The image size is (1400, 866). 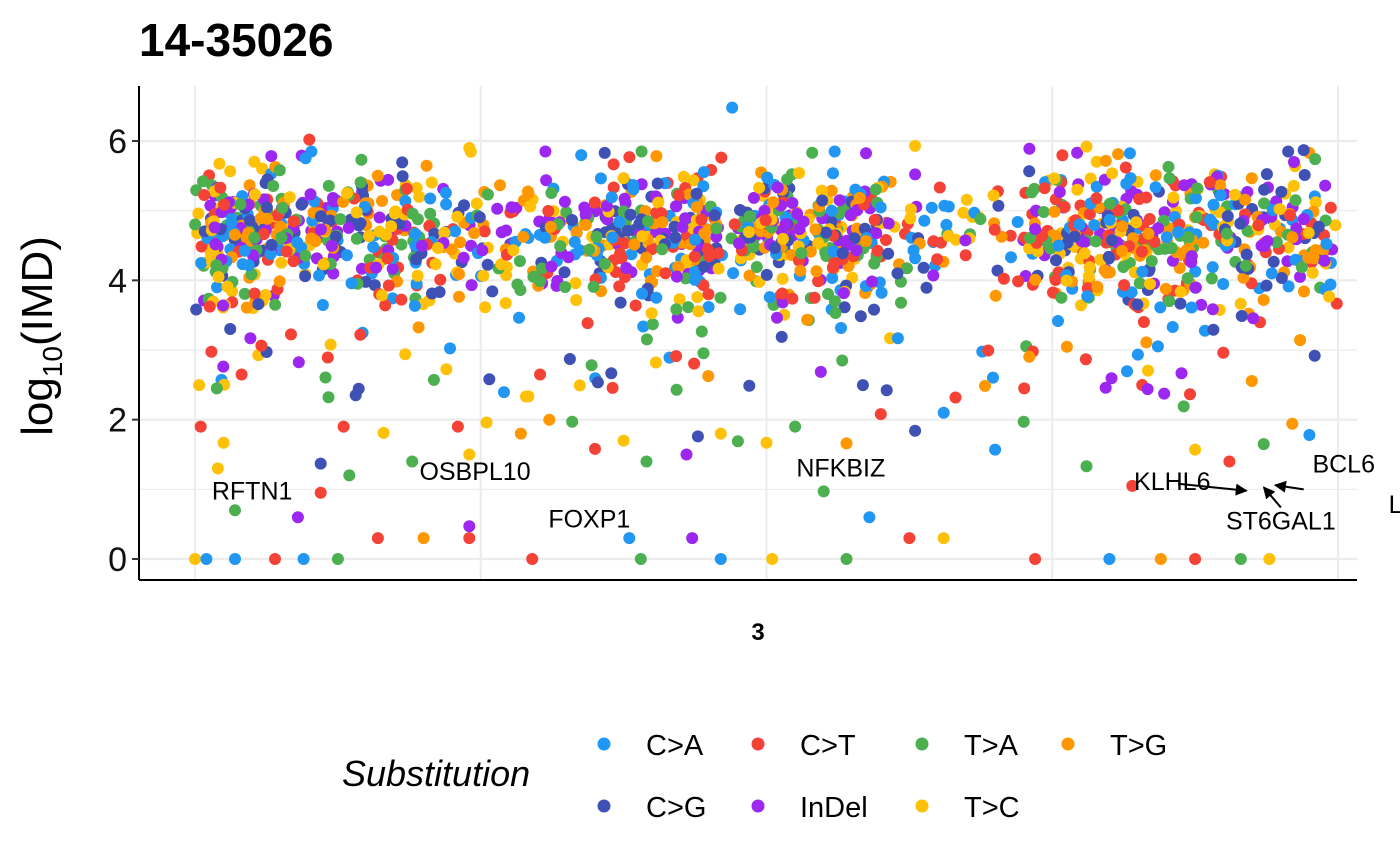 What do you see at coordinates (37, 406) in the screenshot?
I see `y-axis-label-base: log` at bounding box center [37, 406].